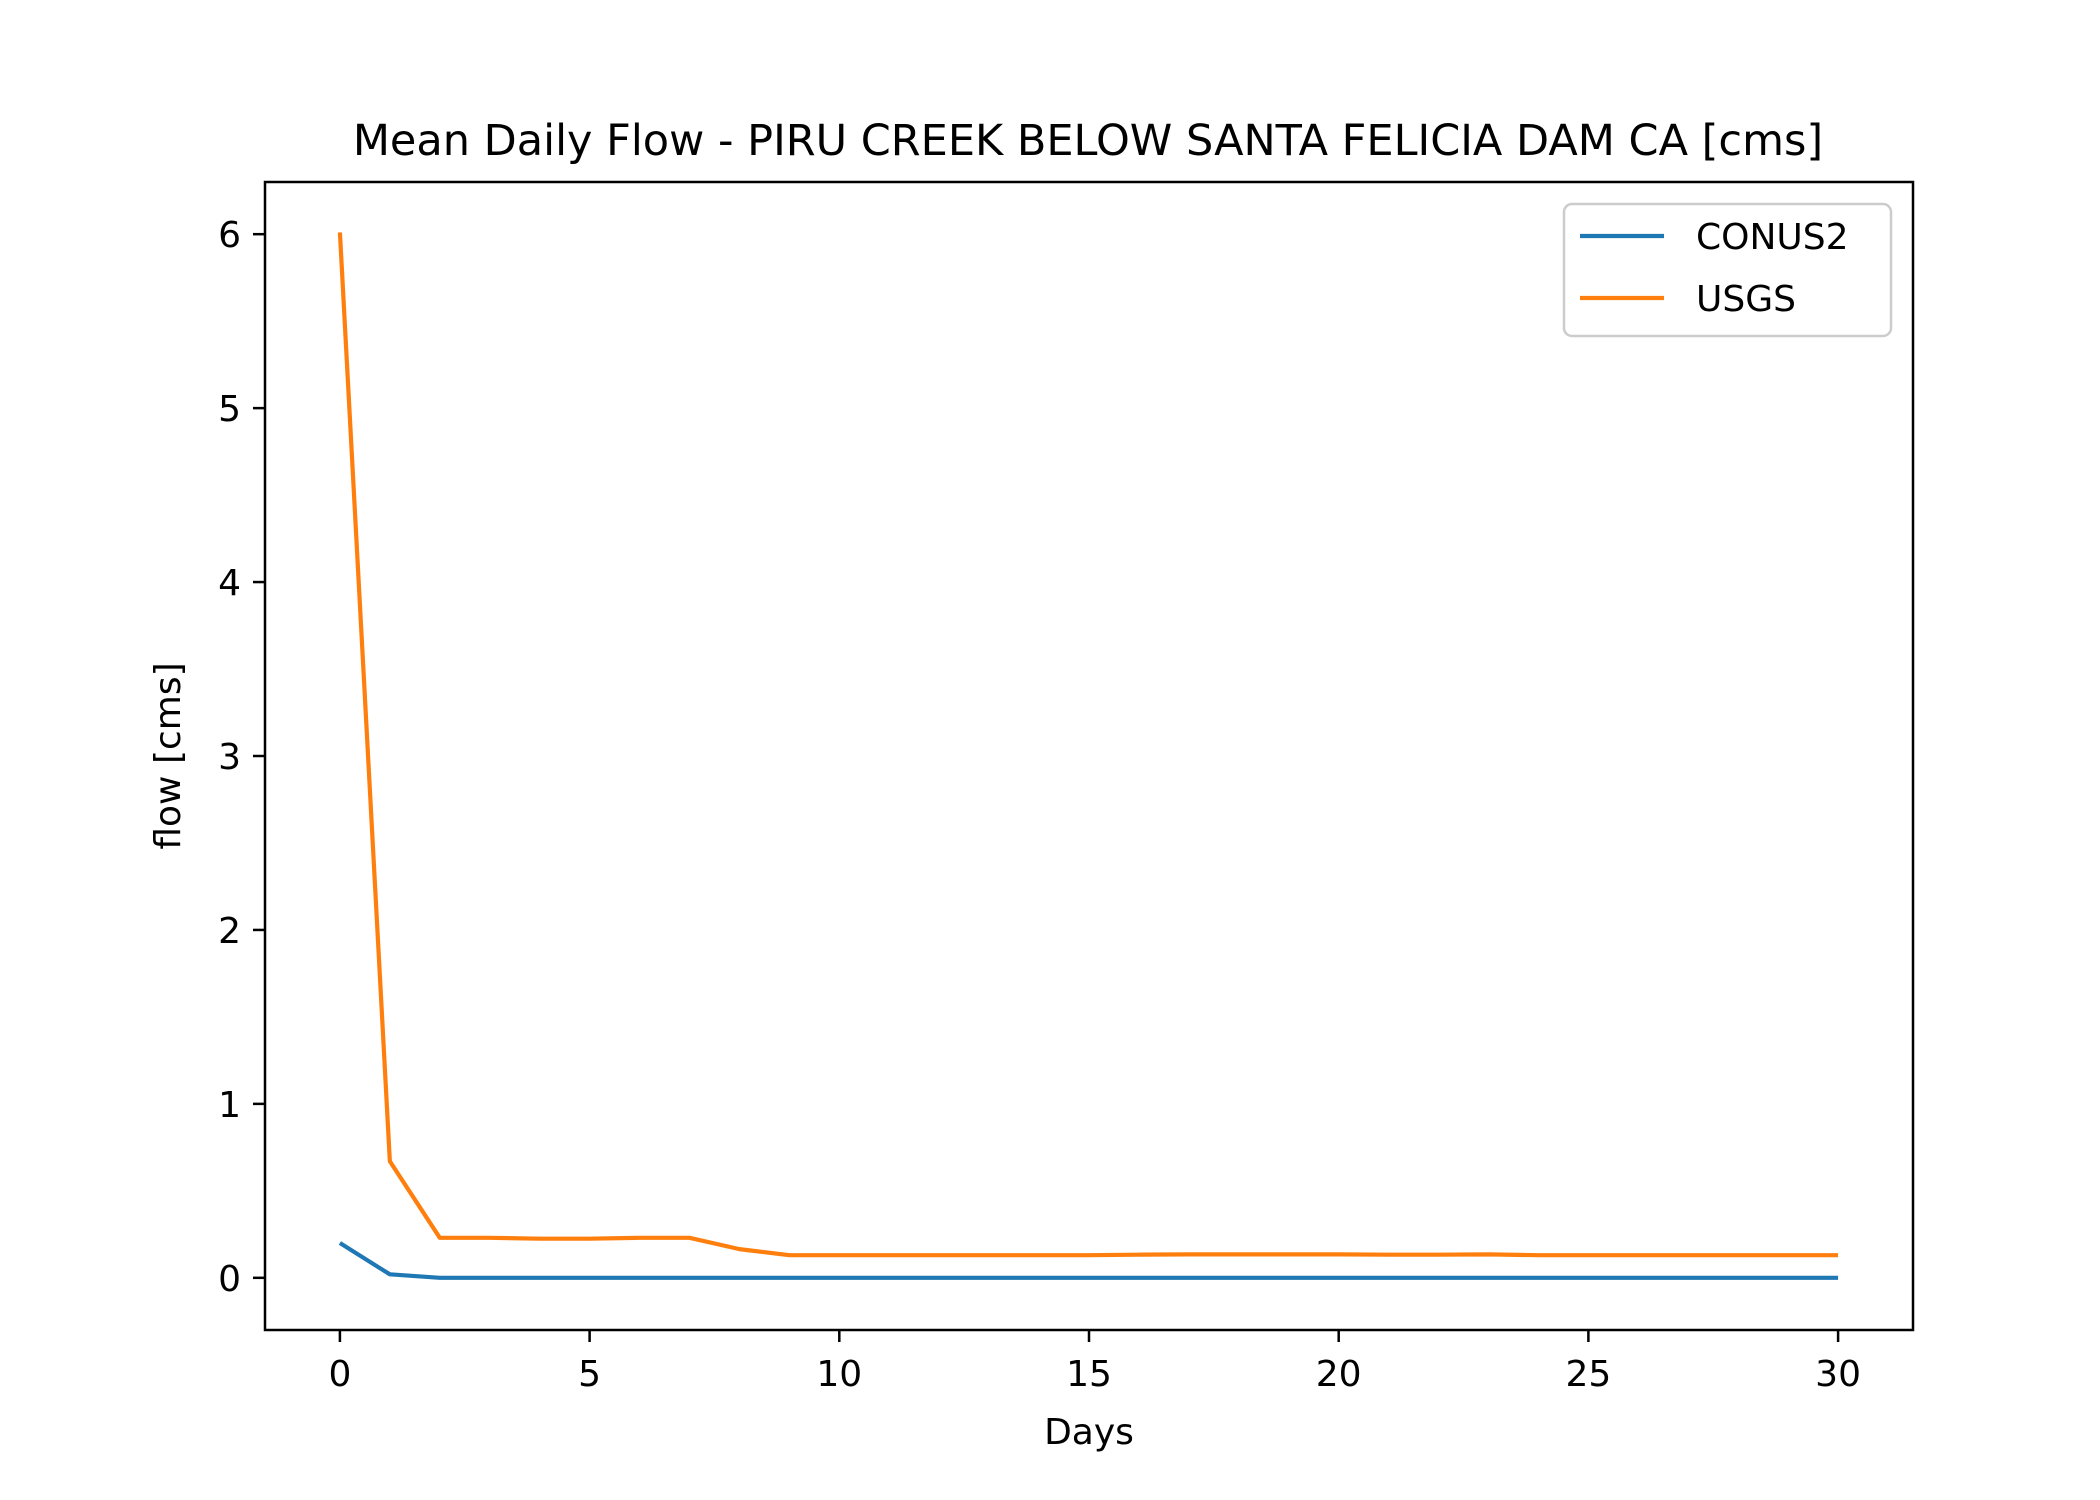 This screenshot has width=2100, height=1500. What do you see at coordinates (1727, 270) in the screenshot?
I see `legend: CONUS2 USGS` at bounding box center [1727, 270].